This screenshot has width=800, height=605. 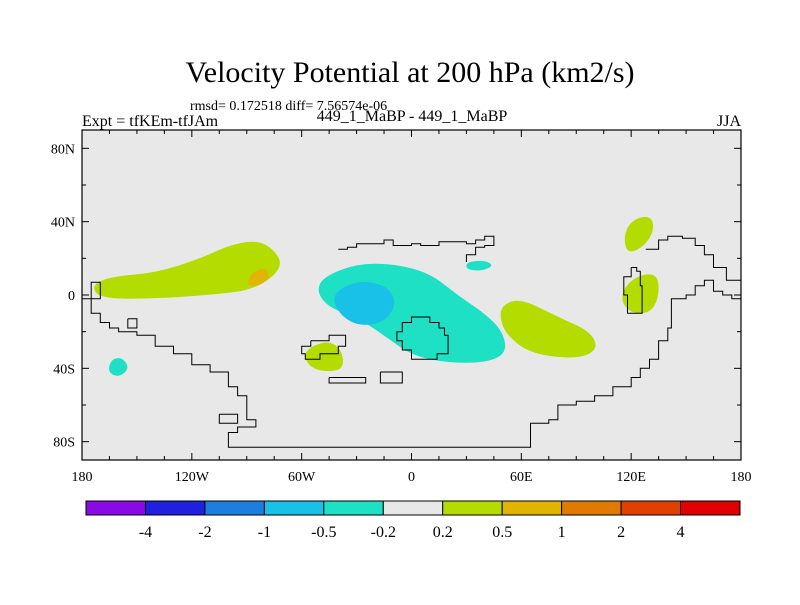 What do you see at coordinates (302, 477) in the screenshot?
I see `x-tick-label: 60W` at bounding box center [302, 477].